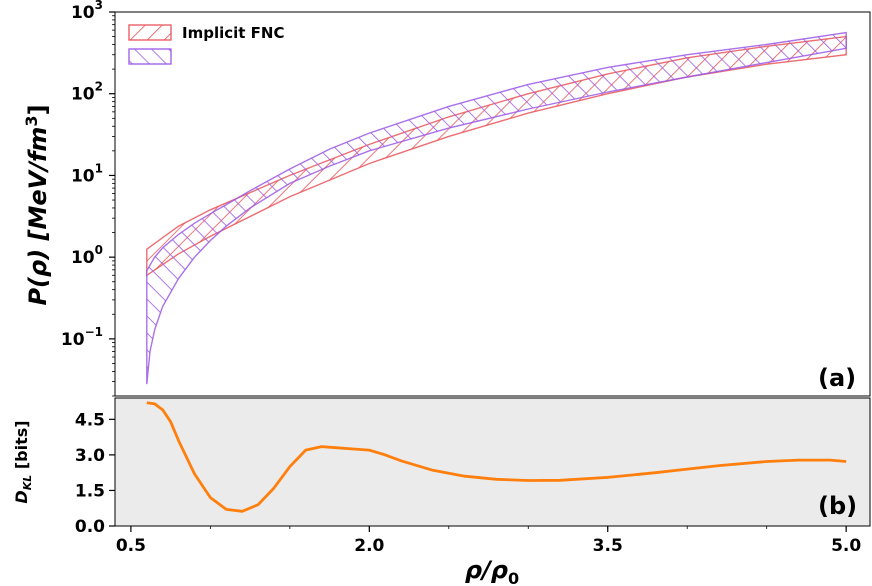 Image resolution: width=872 pixels, height=586 pixels. Describe the element at coordinates (88, 198) in the screenshot. I see `panel-a-ticks: 10⁻¹ 10⁰ 10¹ 10² 10³` at that location.